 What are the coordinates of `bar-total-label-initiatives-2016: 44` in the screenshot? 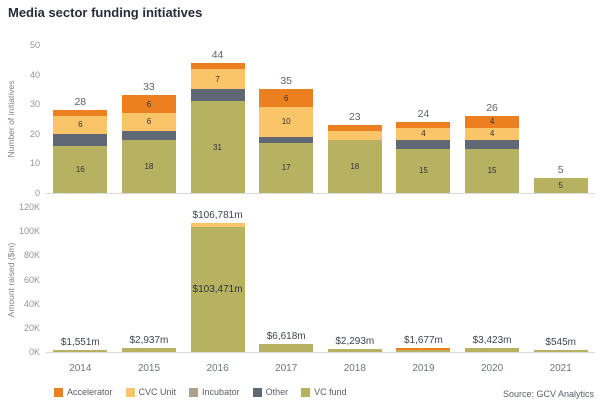 It's located at (217, 54).